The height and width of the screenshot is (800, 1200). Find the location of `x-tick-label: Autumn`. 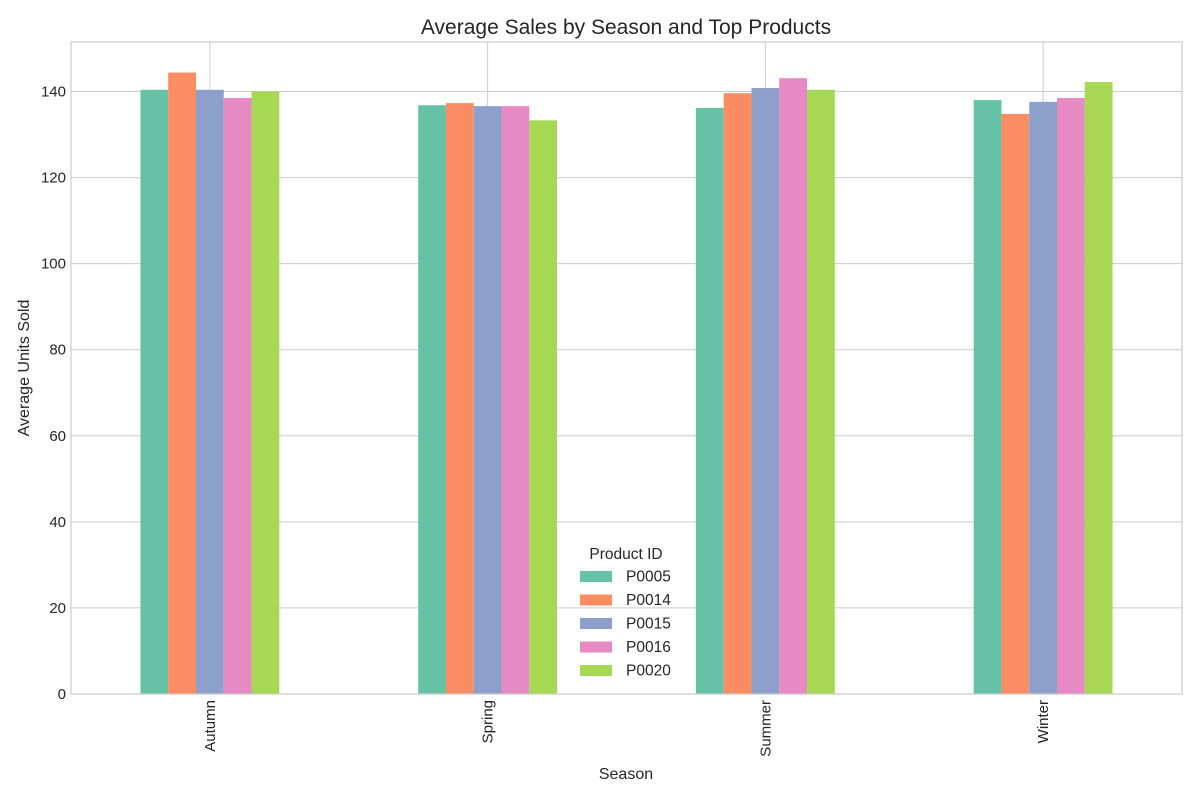

x-tick-label: Autumn is located at coordinates (210, 726).